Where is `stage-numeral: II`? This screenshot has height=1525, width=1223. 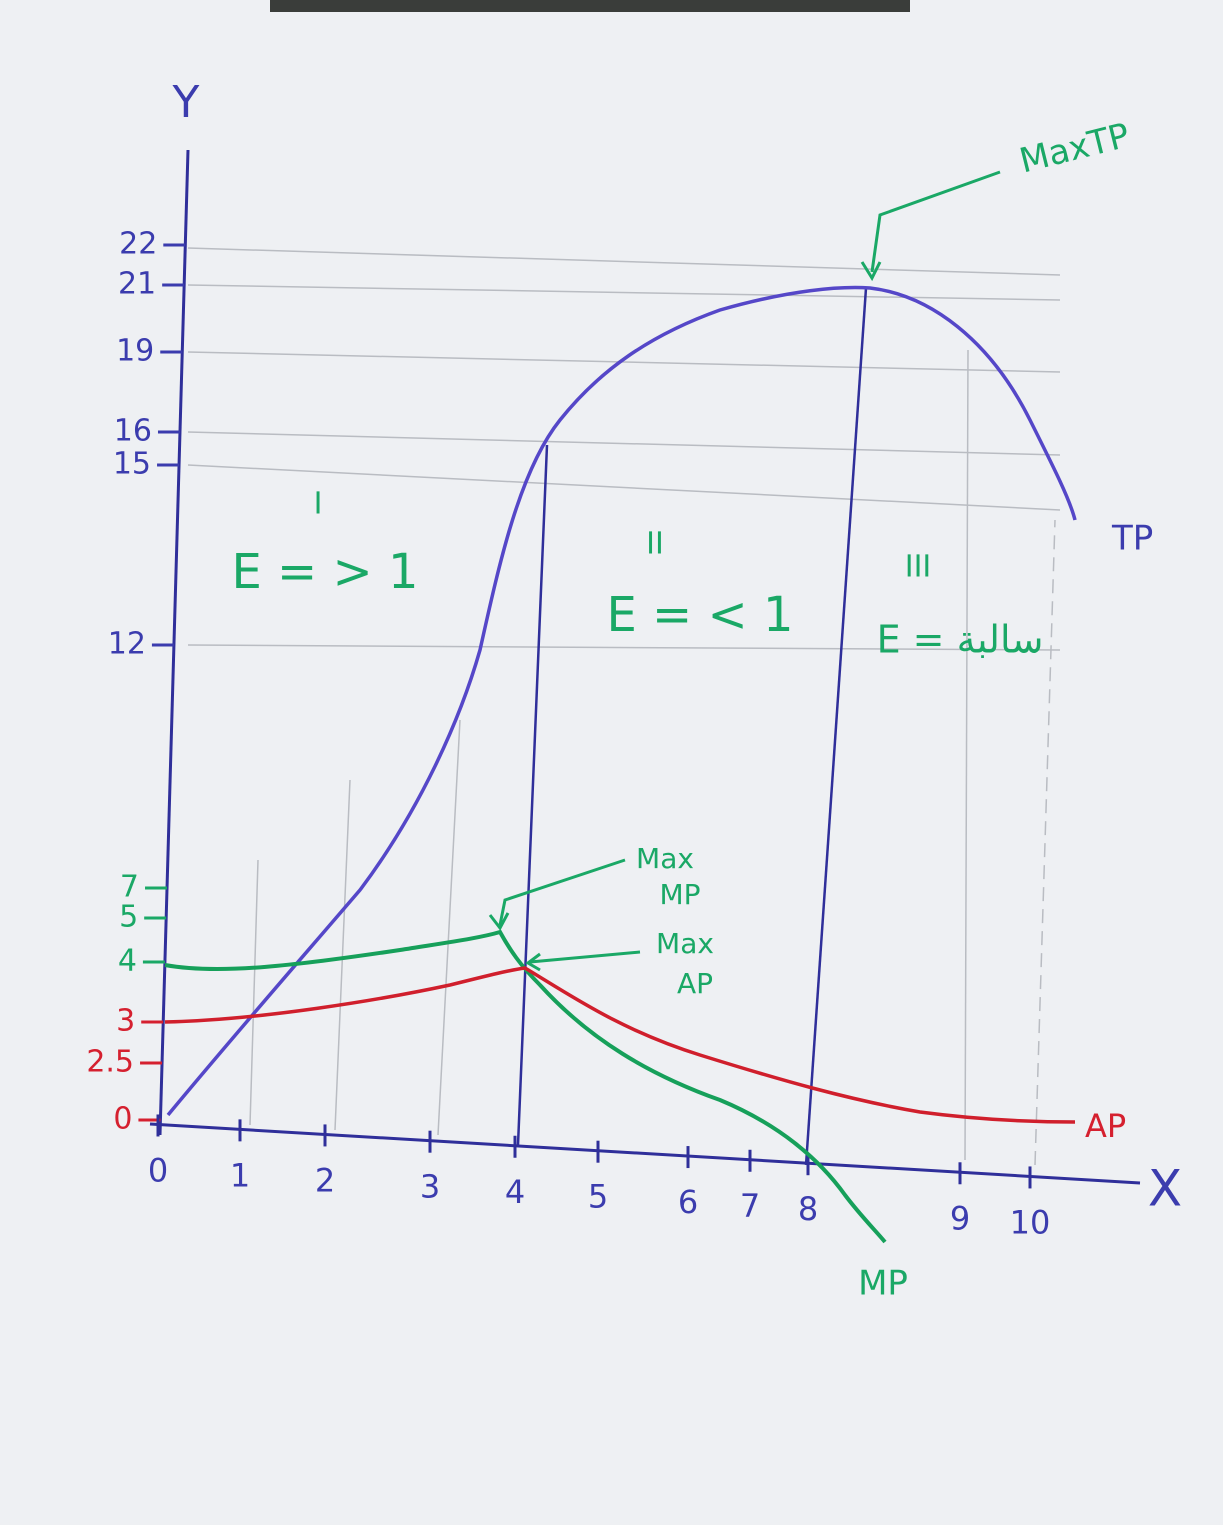 stage-numeral: II is located at coordinates (655, 544).